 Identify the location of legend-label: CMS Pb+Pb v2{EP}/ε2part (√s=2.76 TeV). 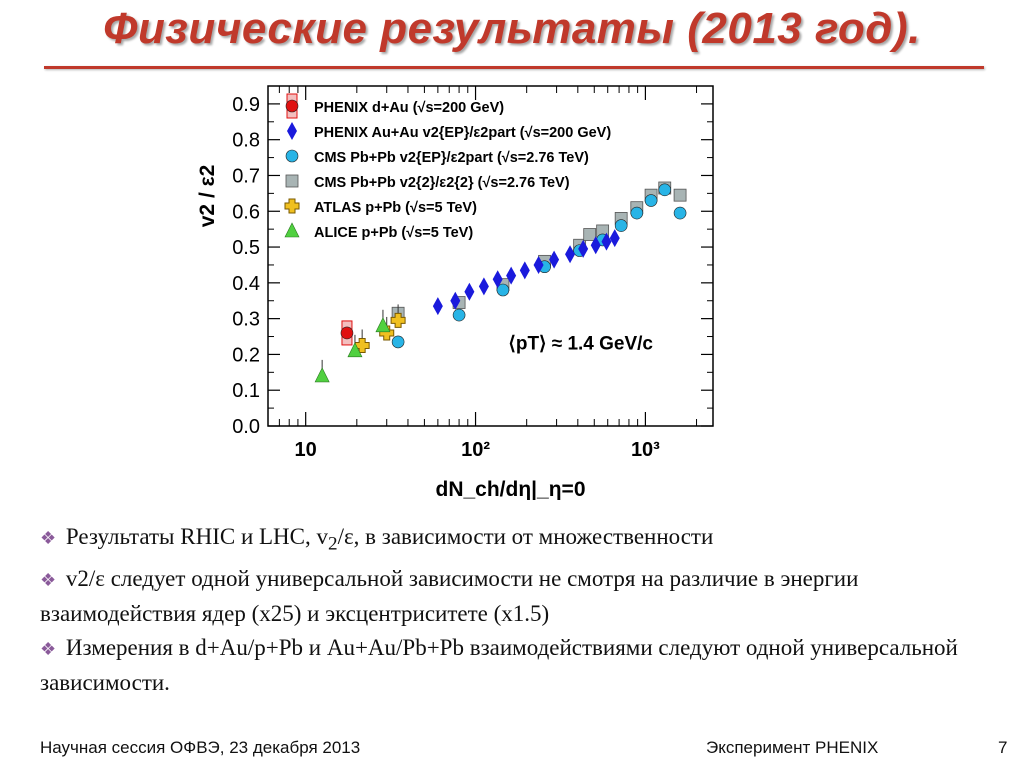
(451, 158).